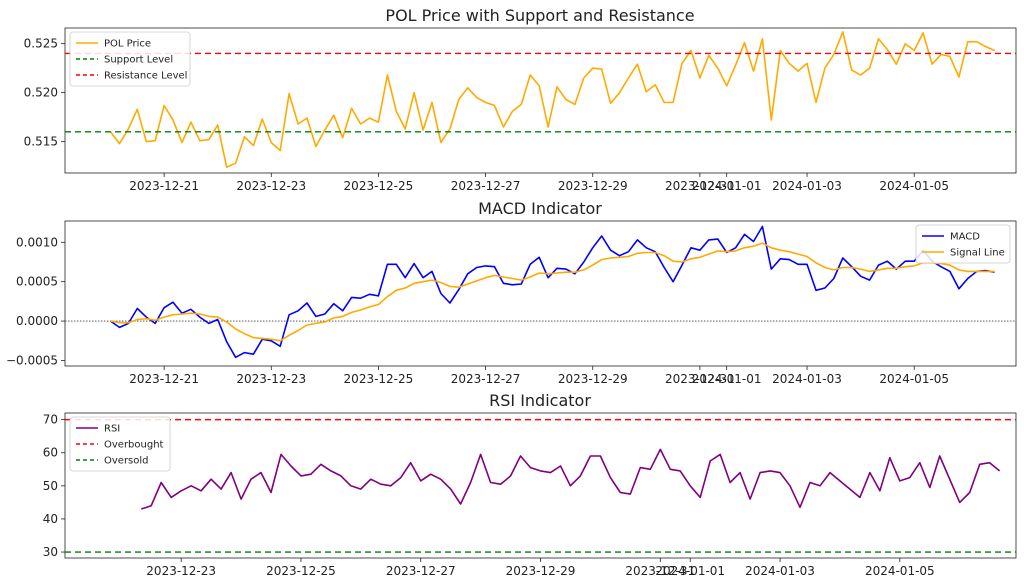 Image resolution: width=1024 pixels, height=582 pixels. I want to click on y-tick-label: 0.0010, so click(37, 242).